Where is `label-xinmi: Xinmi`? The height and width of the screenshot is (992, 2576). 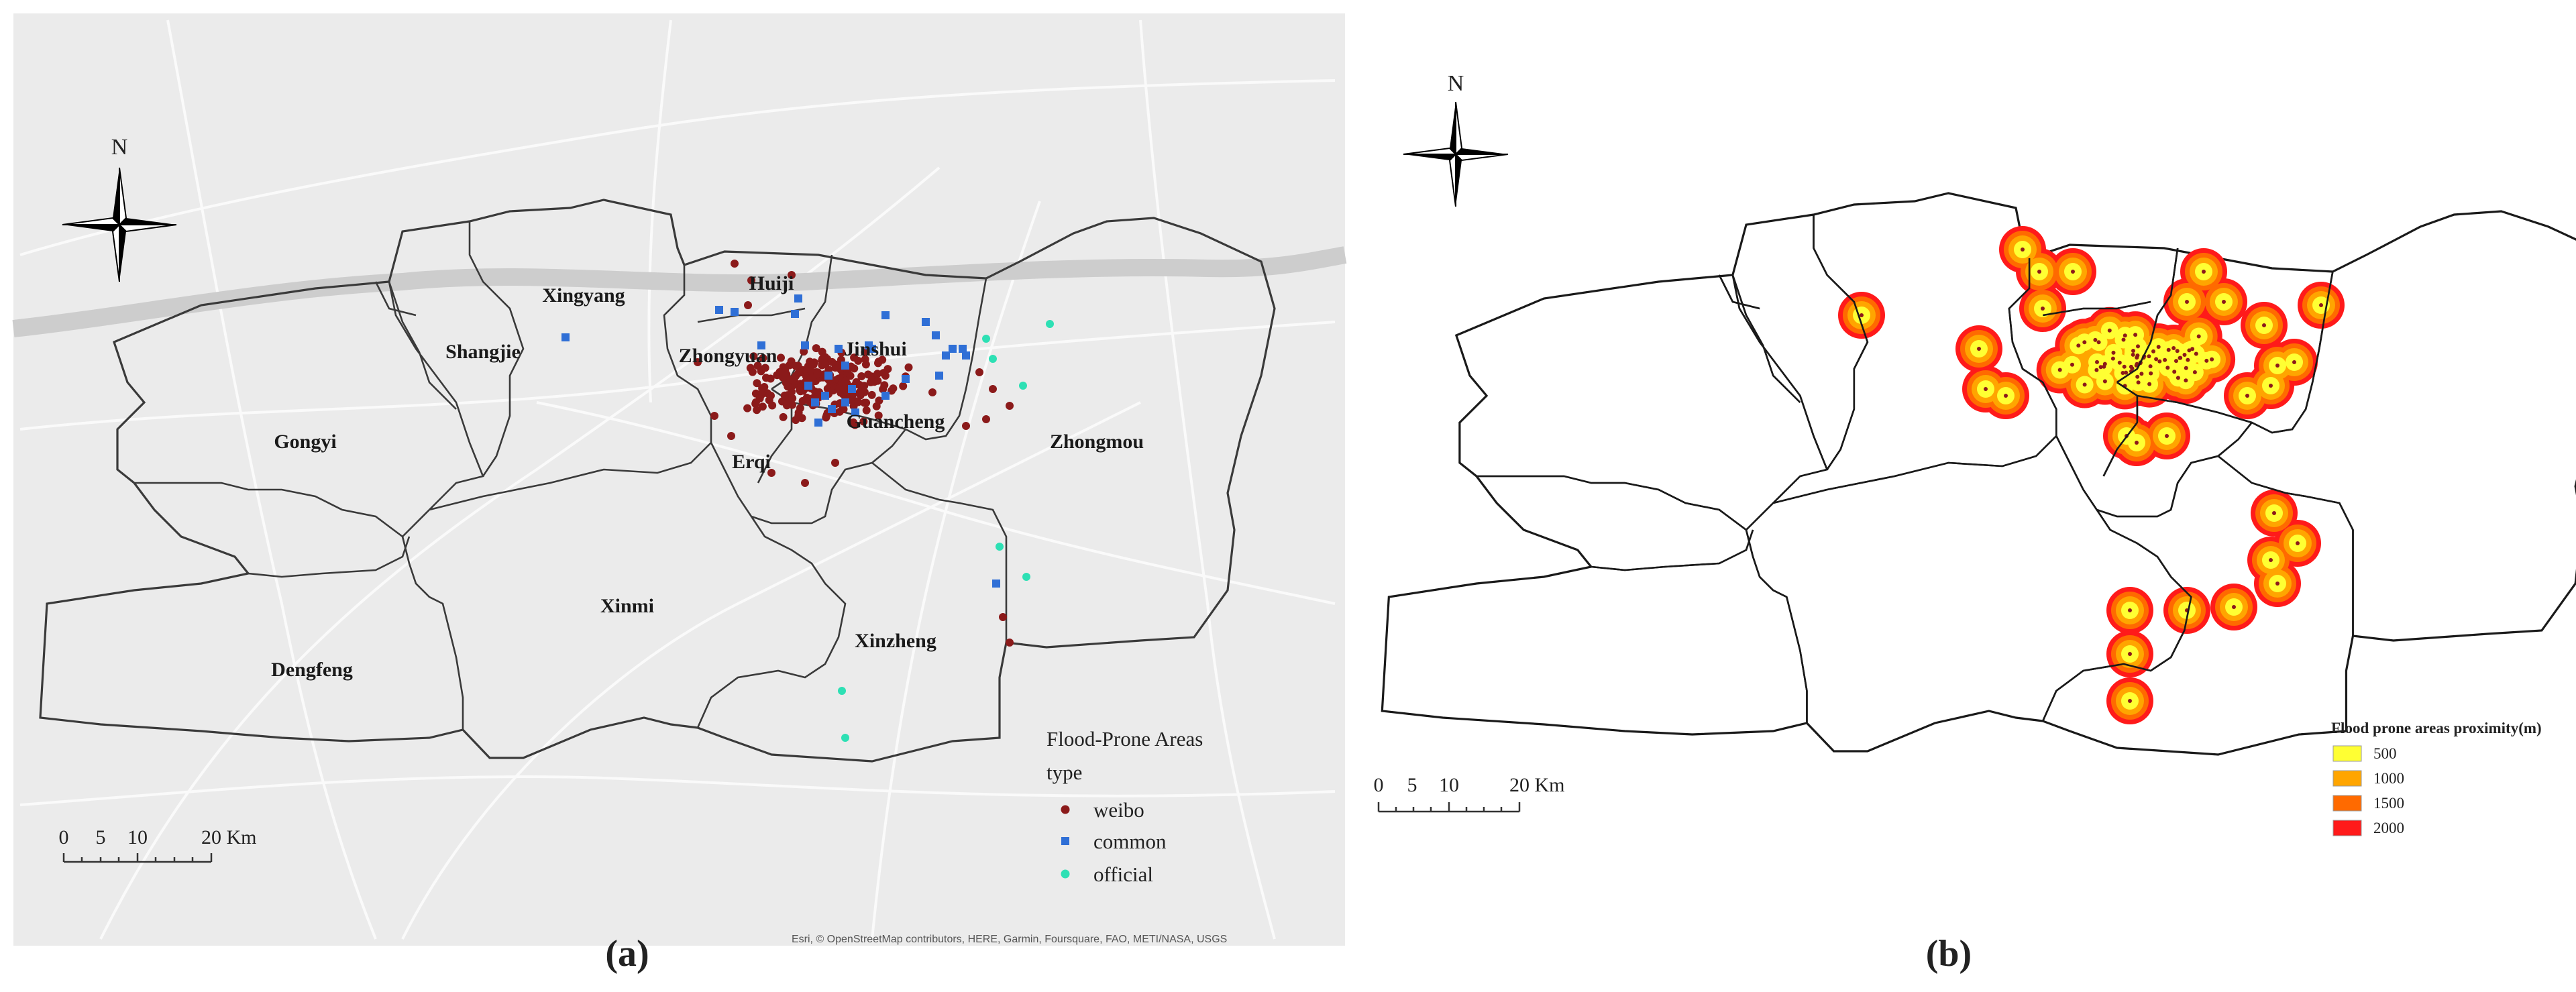 label-xinmi: Xinmi is located at coordinates (627, 606).